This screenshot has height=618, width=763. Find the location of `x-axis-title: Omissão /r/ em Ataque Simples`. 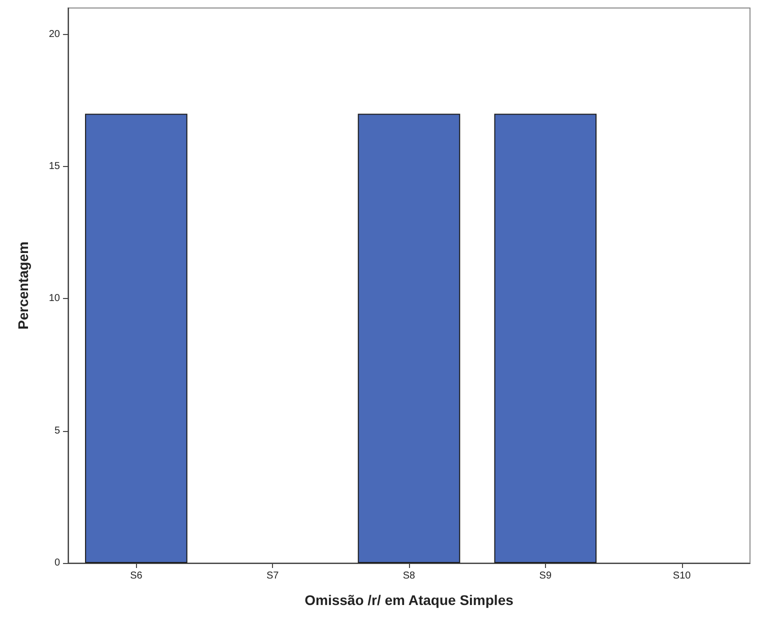

x-axis-title: Omissão /r/ em Ataque Simples is located at coordinates (409, 600).